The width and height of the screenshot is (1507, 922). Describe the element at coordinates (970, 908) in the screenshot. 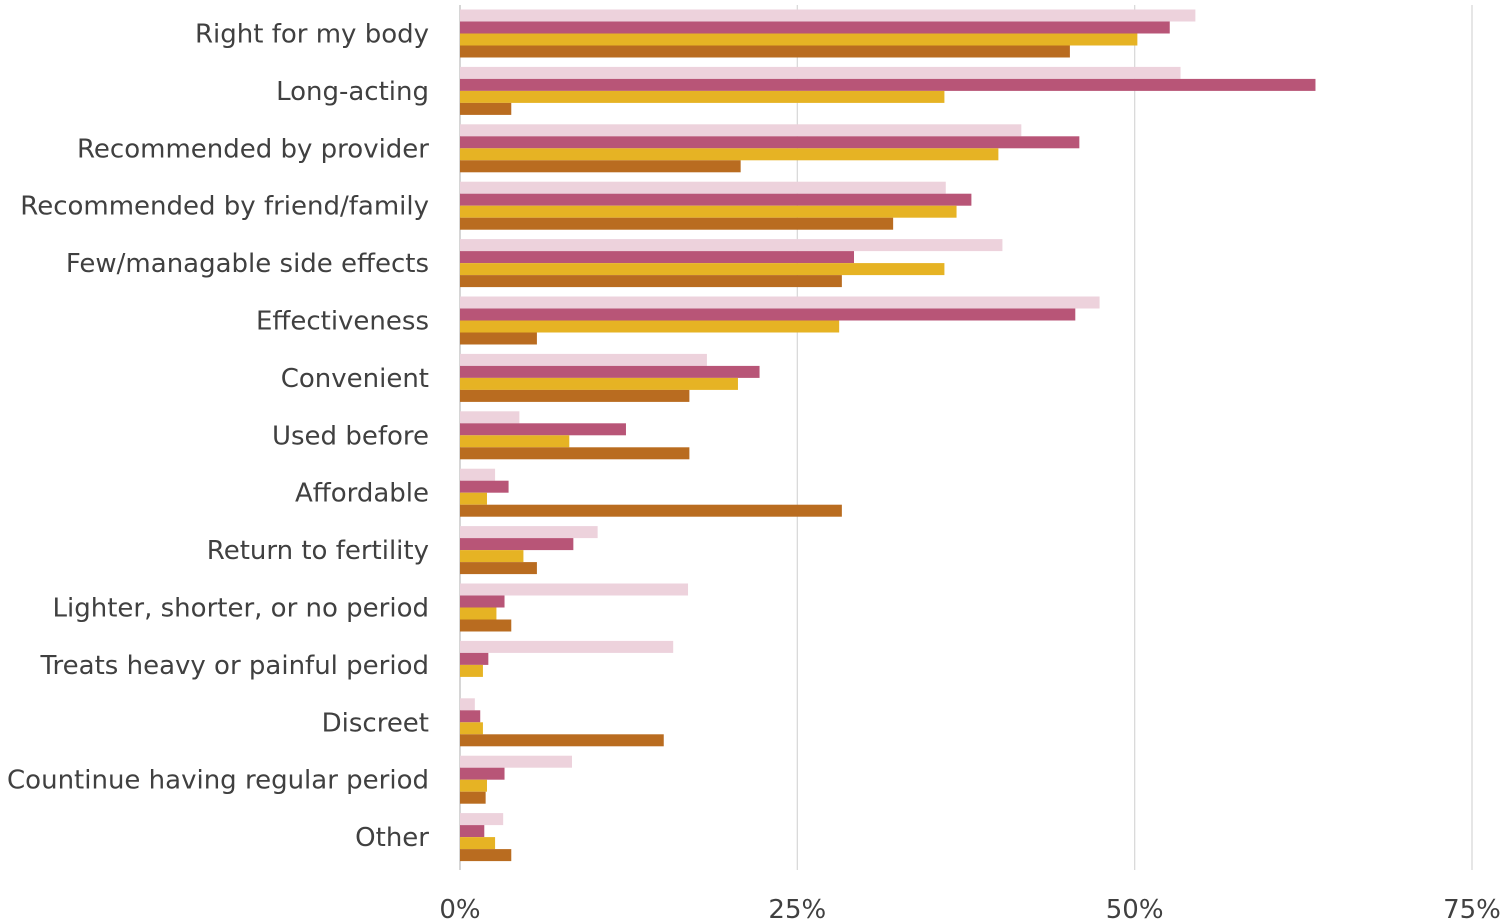

I see `x-axis: 0% 25% 50% 75%` at that location.